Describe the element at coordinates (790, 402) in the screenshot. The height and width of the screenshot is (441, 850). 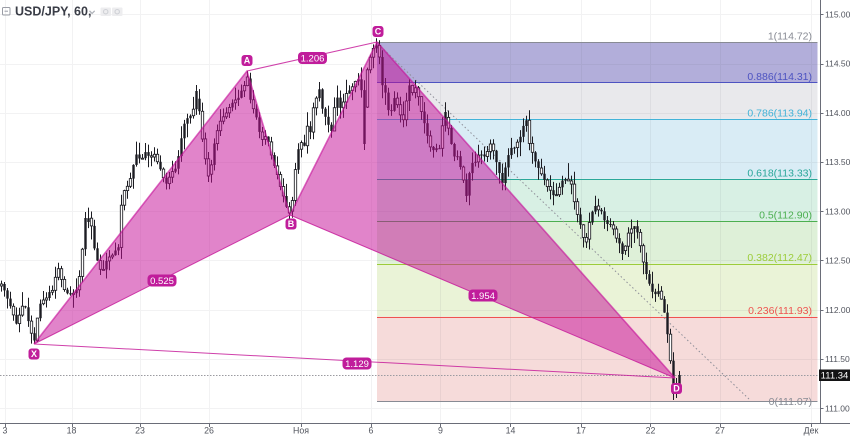
I see `svg-text: 0(111.07)` at that location.